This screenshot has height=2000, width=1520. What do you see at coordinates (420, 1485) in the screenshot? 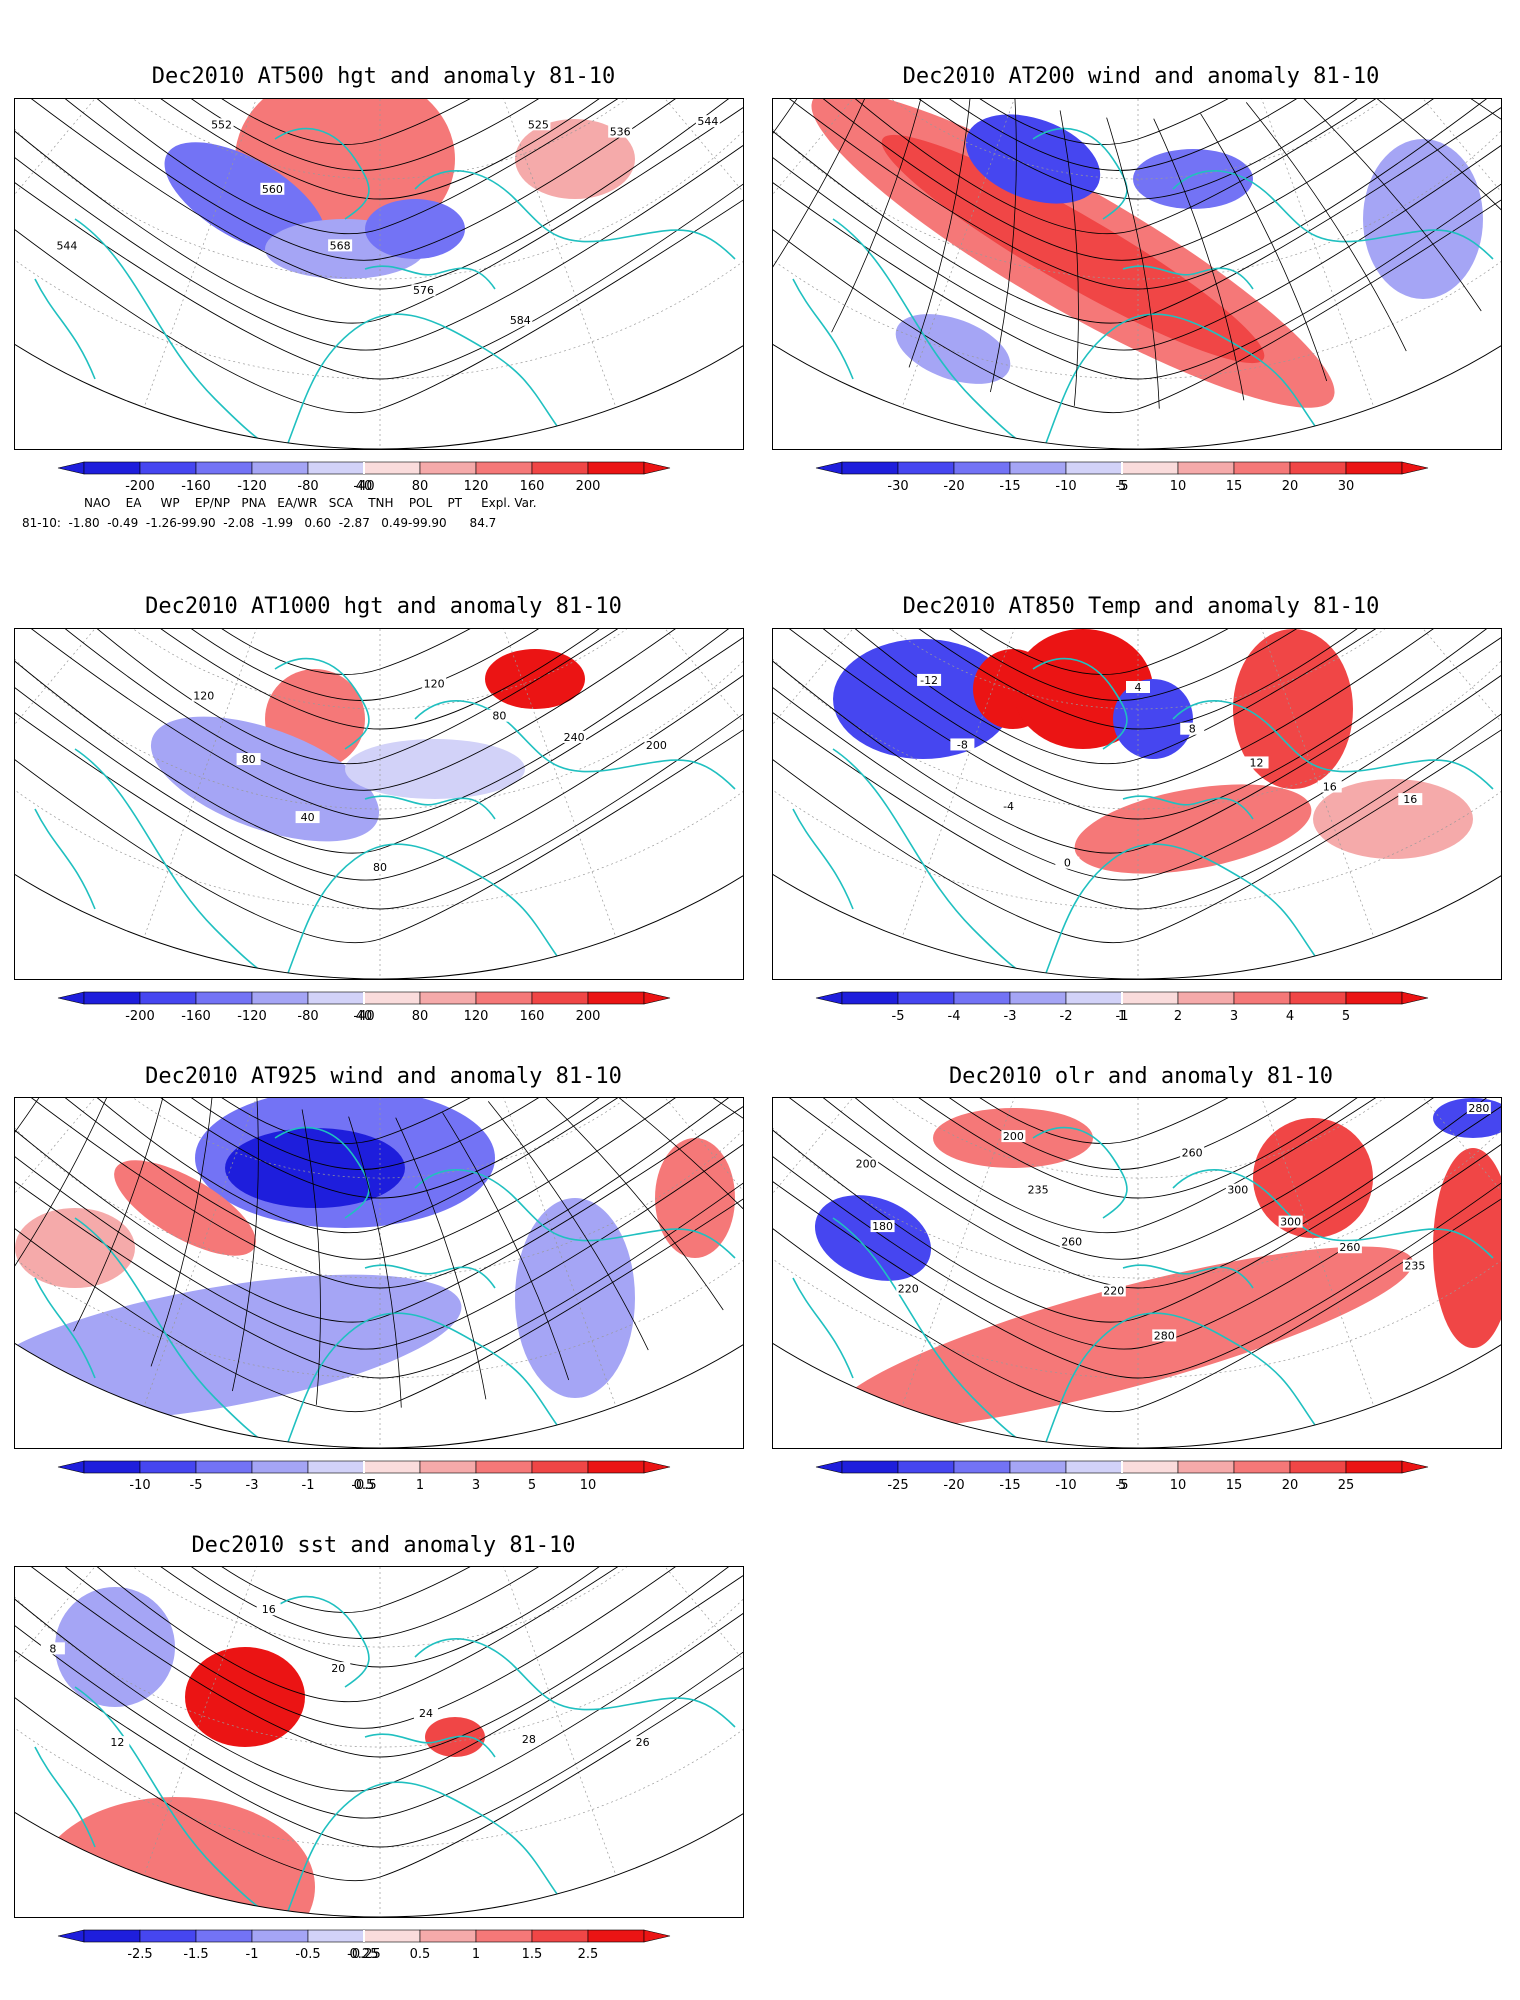
I see `colorbar-tick-label: 1` at bounding box center [420, 1485].